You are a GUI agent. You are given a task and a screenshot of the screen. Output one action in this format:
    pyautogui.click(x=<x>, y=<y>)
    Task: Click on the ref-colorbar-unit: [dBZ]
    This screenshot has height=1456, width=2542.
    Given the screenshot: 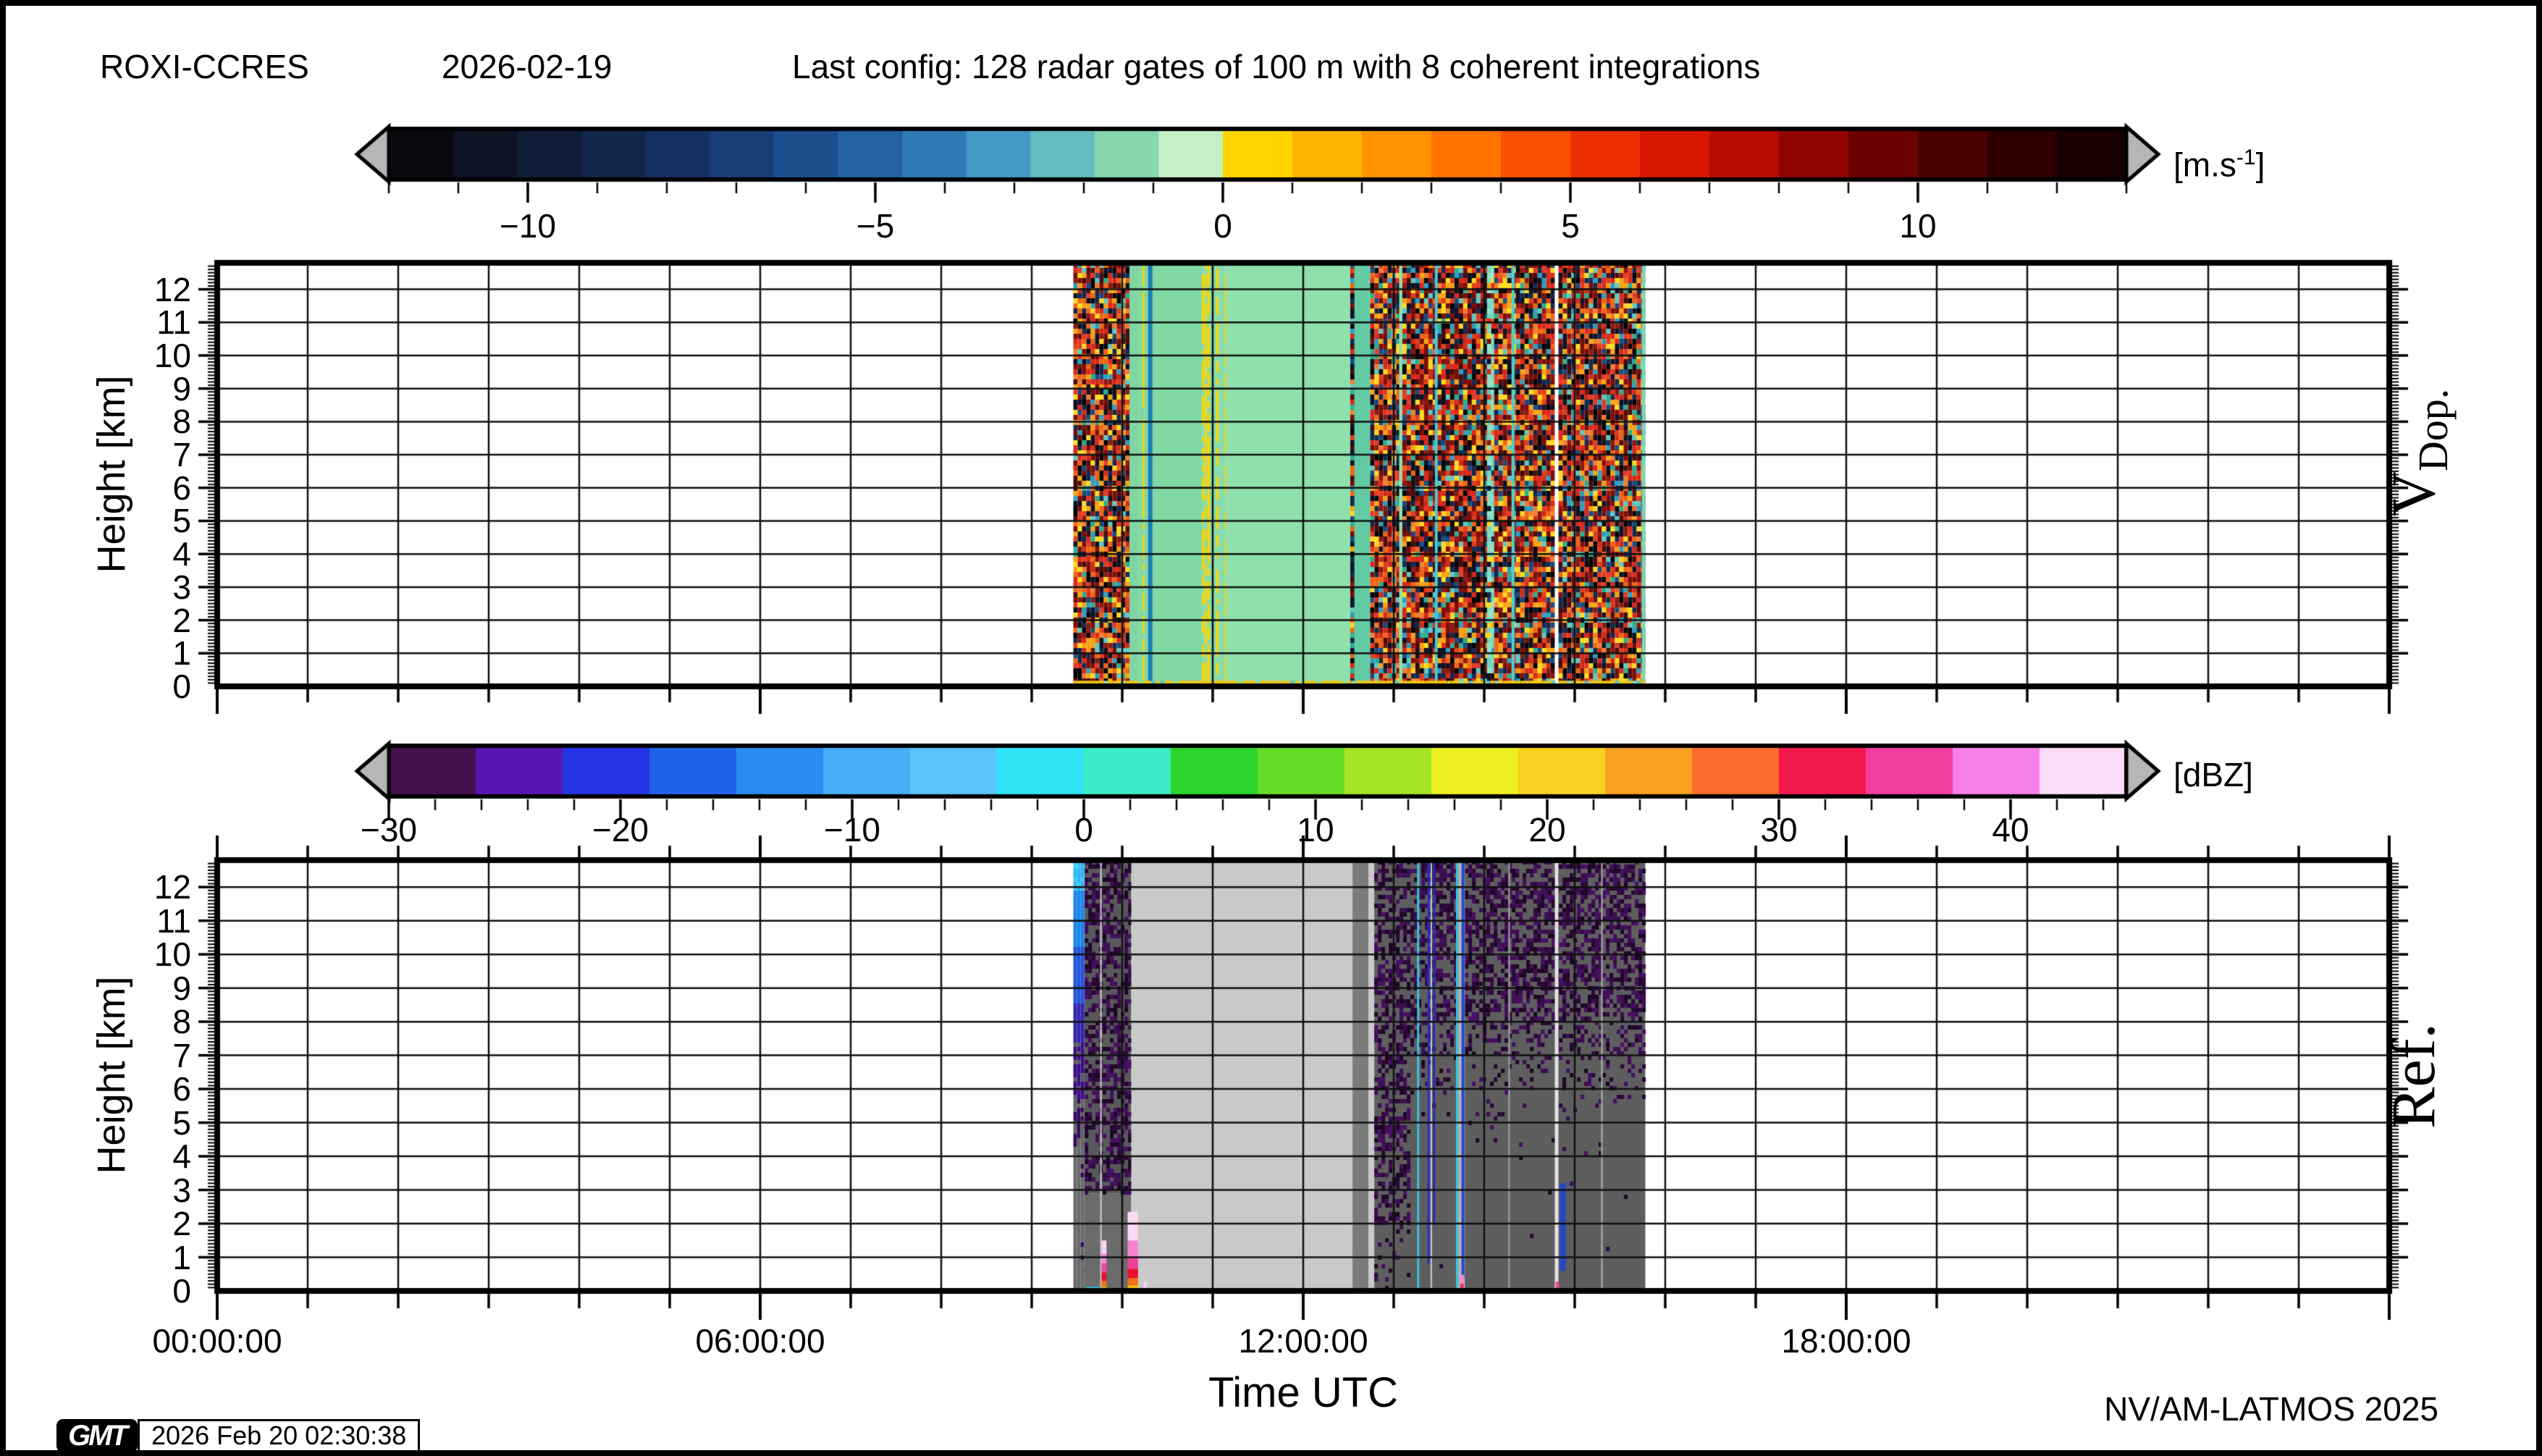 What is the action you would take?
    pyautogui.click(x=2213, y=775)
    